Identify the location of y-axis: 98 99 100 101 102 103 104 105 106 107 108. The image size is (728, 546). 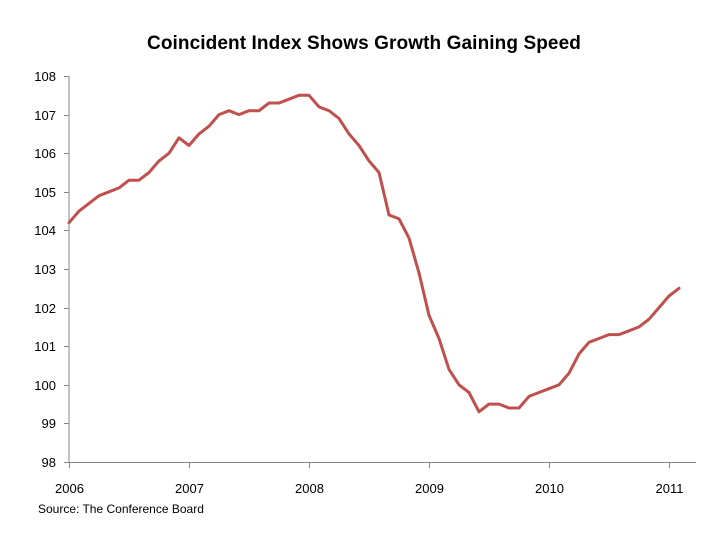
(52, 269).